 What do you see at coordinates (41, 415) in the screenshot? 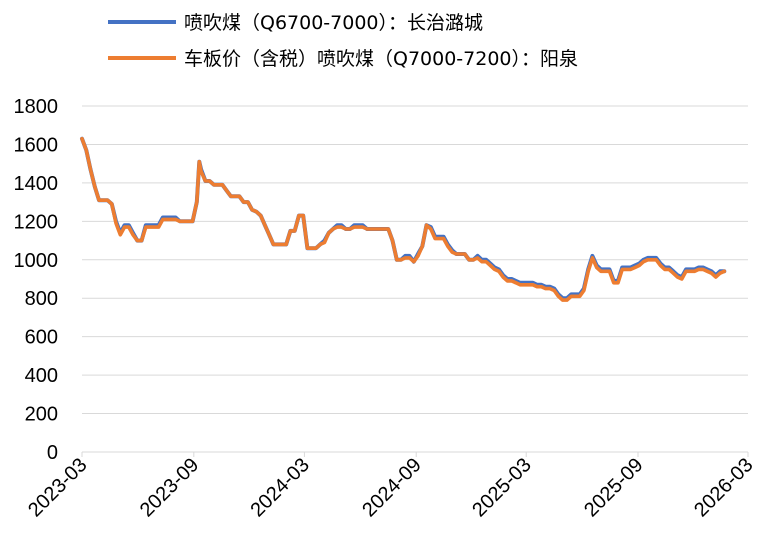
I see `y-tick-label: 200` at bounding box center [41, 415].